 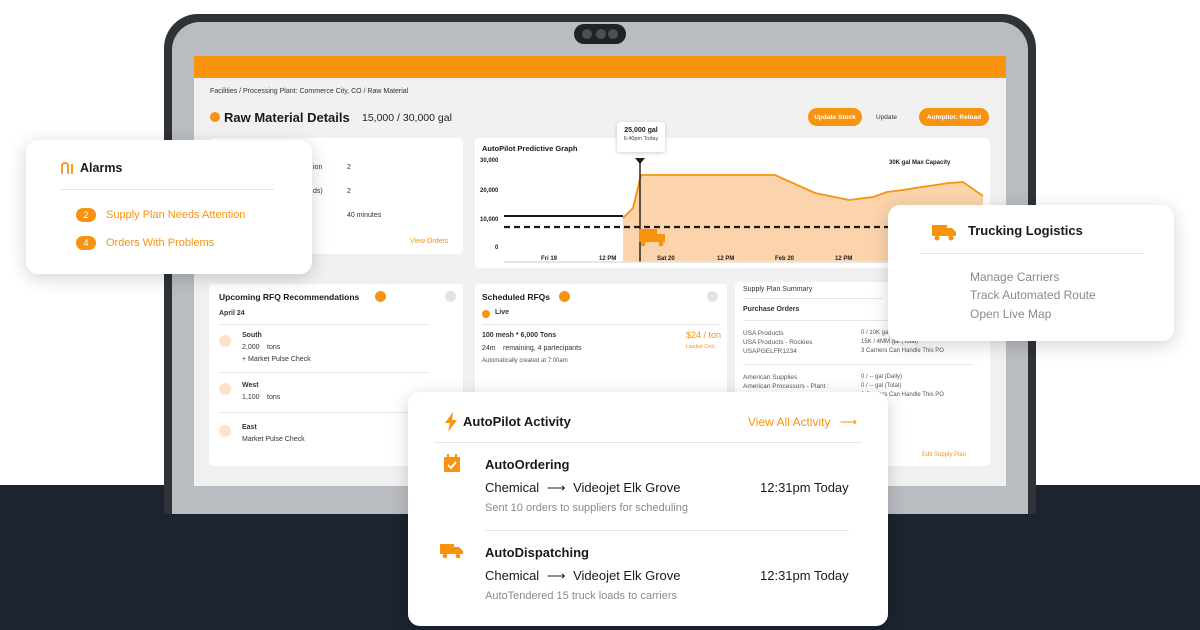 I want to click on po-name: USAPGELFR1234, so click(x=770, y=351).